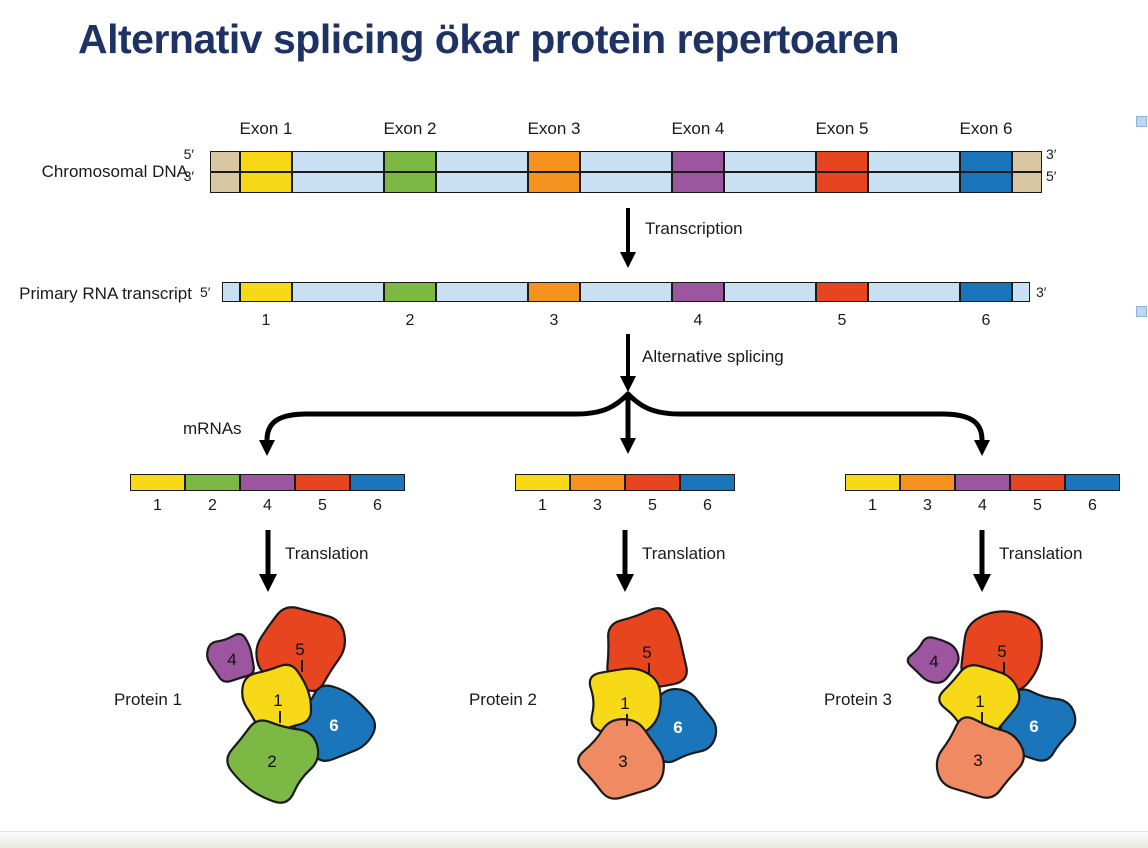 The height and width of the screenshot is (848, 1148). I want to click on rna-segment-orange, so click(554, 292).